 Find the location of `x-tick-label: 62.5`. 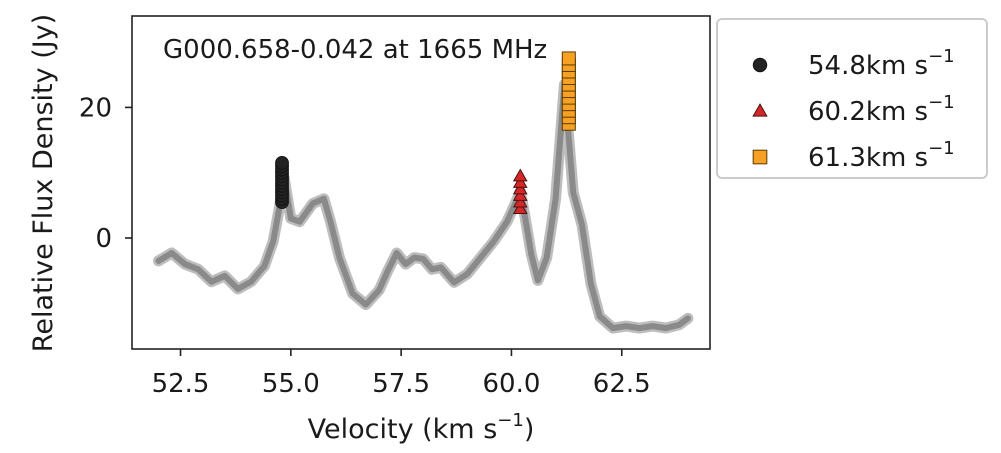

x-tick-label: 62.5 is located at coordinates (622, 384).